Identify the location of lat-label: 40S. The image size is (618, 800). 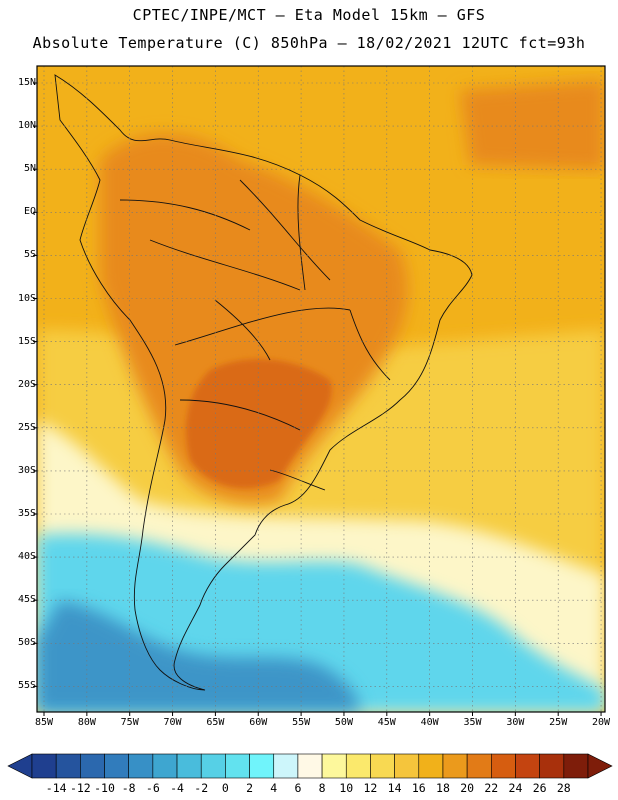
(26, 557).